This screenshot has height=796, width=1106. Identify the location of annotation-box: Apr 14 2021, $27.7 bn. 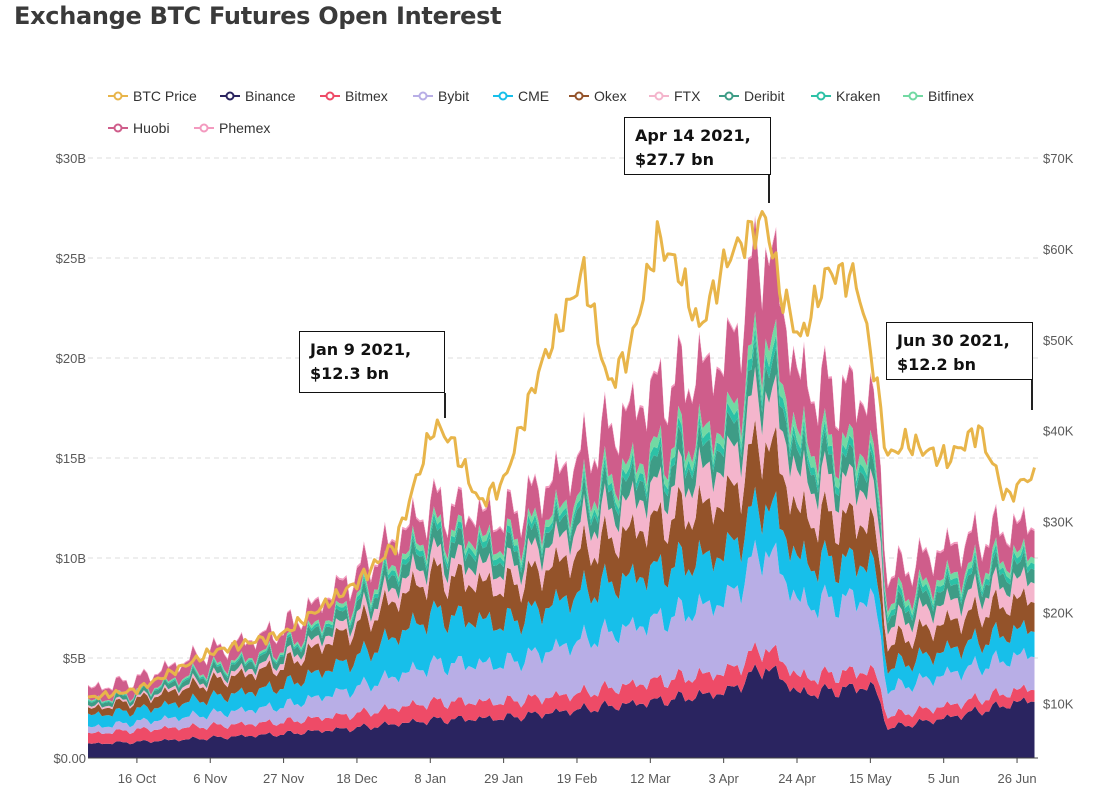
(697, 146).